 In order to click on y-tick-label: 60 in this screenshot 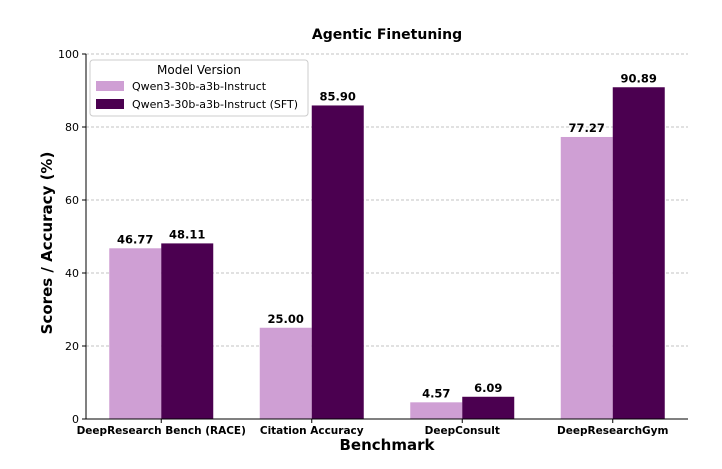, I will do `click(72, 200)`.